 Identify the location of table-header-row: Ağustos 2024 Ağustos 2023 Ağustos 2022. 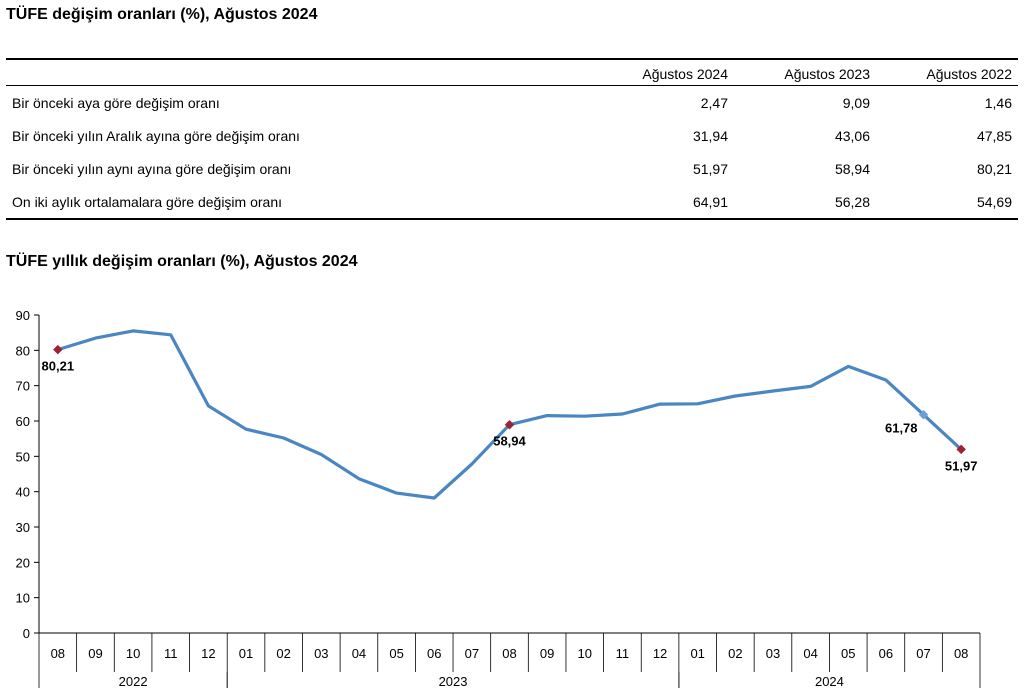
(512, 72).